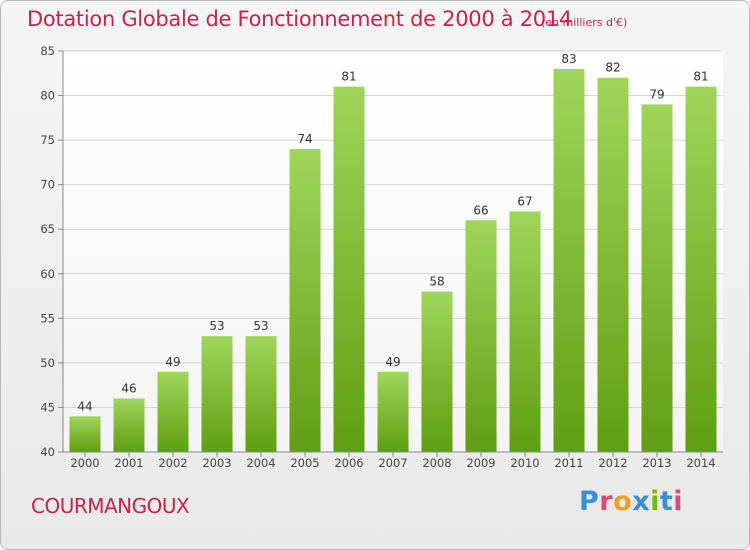 Image resolution: width=750 pixels, height=550 pixels. Describe the element at coordinates (47, 229) in the screenshot. I see `y-tick-label: 65` at that location.